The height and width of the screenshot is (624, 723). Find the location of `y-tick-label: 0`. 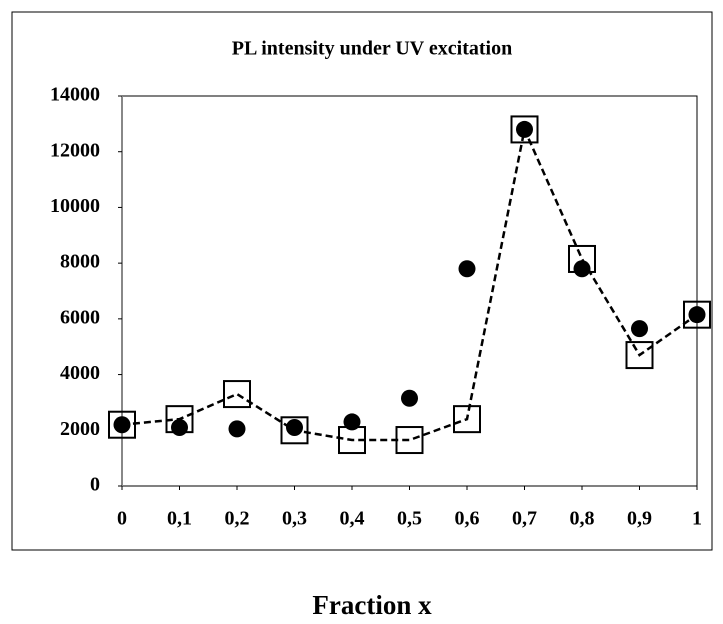

y-tick-label: 0 is located at coordinates (95, 485).